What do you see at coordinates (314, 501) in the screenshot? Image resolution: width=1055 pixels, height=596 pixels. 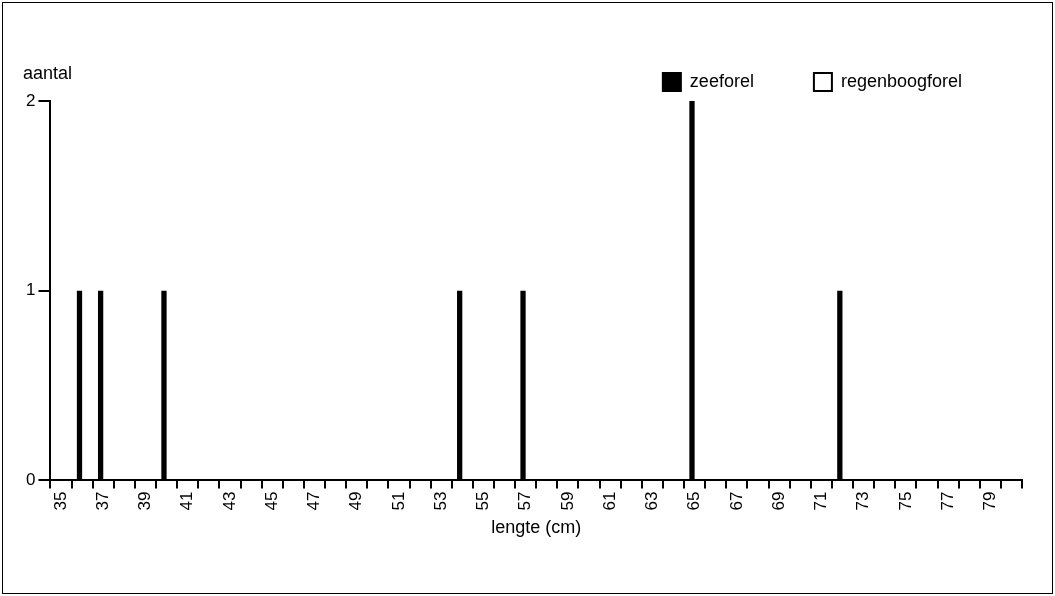 I see `x-tick-label: 47` at bounding box center [314, 501].